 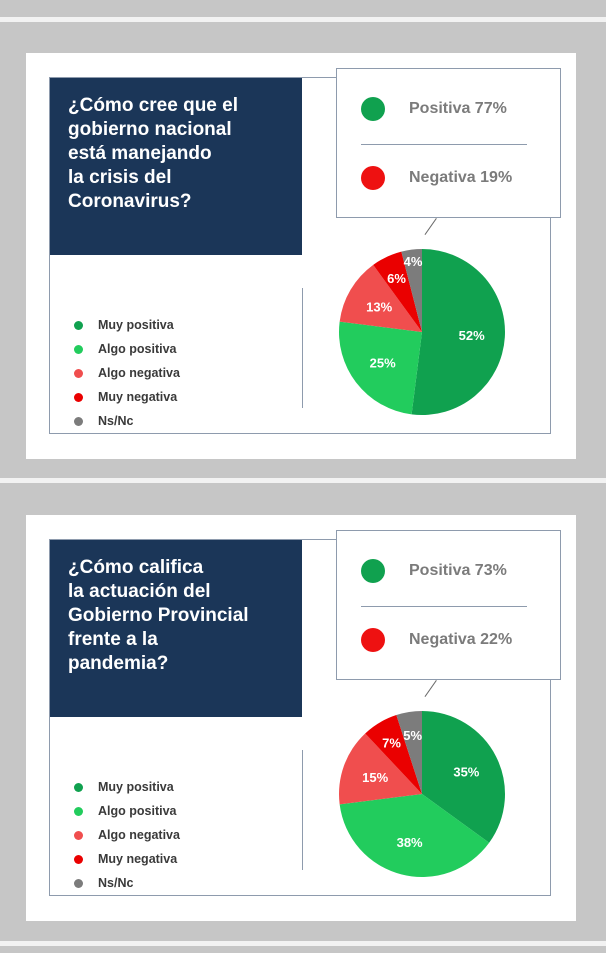 What do you see at coordinates (150, 129) in the screenshot?
I see `question-line: gobierno nacional` at bounding box center [150, 129].